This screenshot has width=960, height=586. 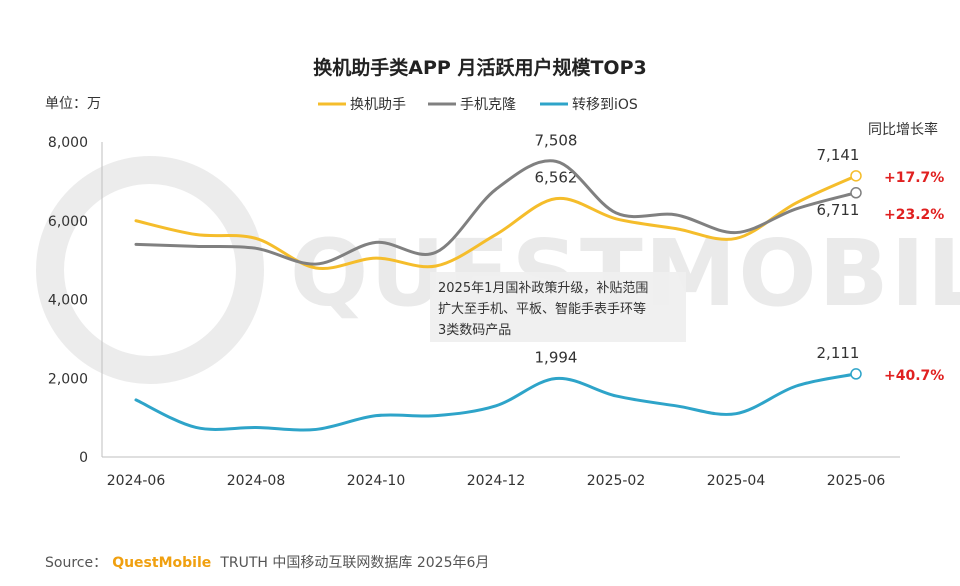 What do you see at coordinates (543, 288) in the screenshot?
I see `annotation-line-1: 2025年1月国补政策升级，补贴范围` at bounding box center [543, 288].